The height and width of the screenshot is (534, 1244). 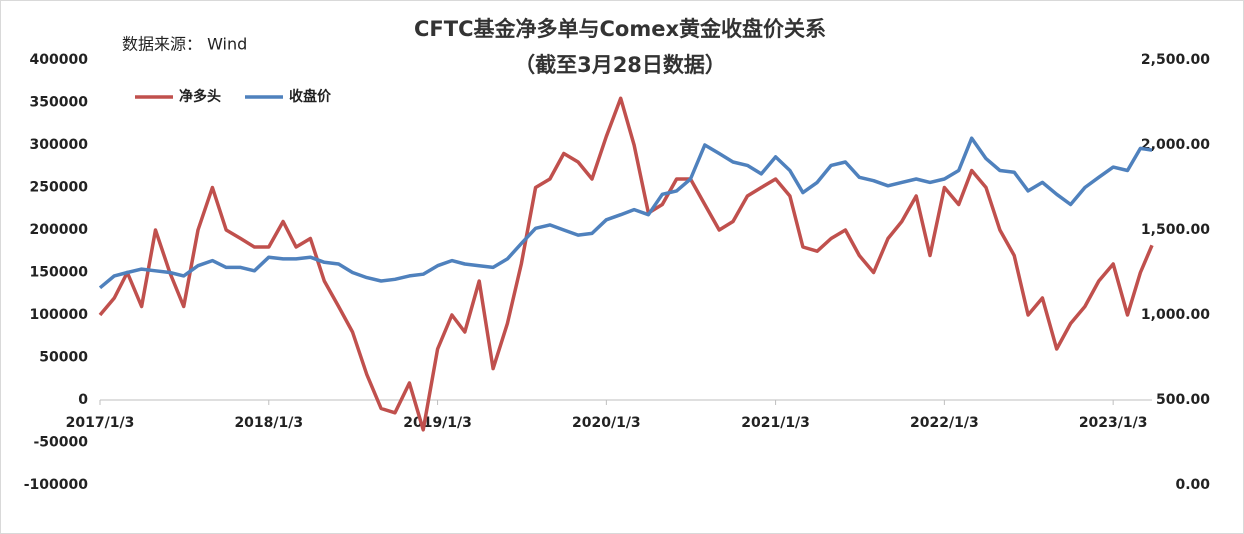 What do you see at coordinates (59, 103) in the screenshot?
I see `y-tick-label: 350000` at bounding box center [59, 103].